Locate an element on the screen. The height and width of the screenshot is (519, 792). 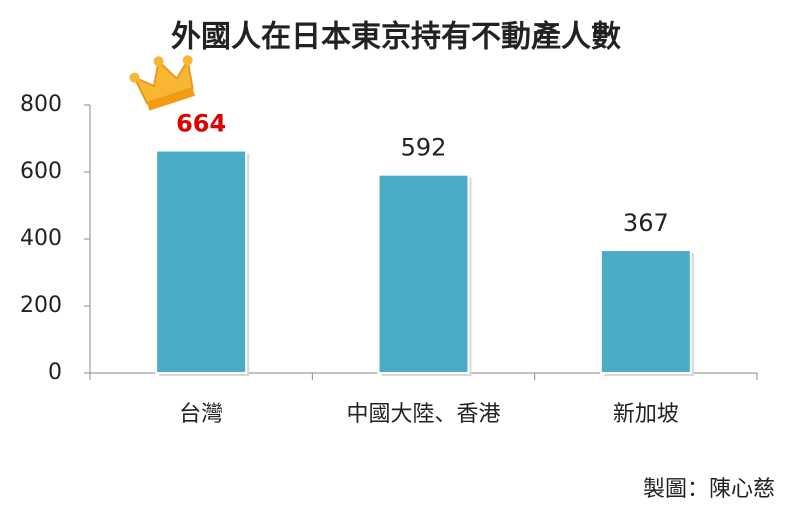
value-label: 367 is located at coordinates (646, 223).